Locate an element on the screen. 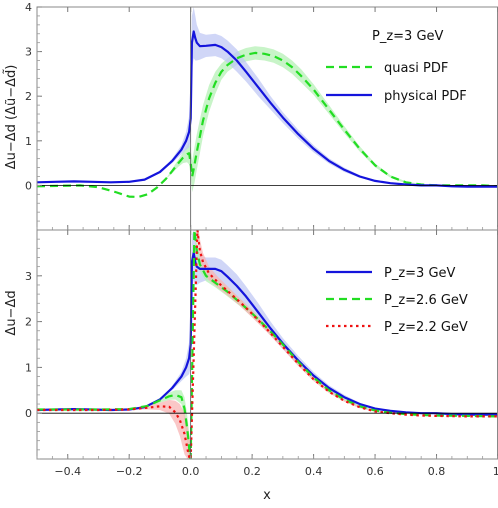 This screenshot has height=508, width=498. top-y-tick-label: 4 is located at coordinates (28, 7).